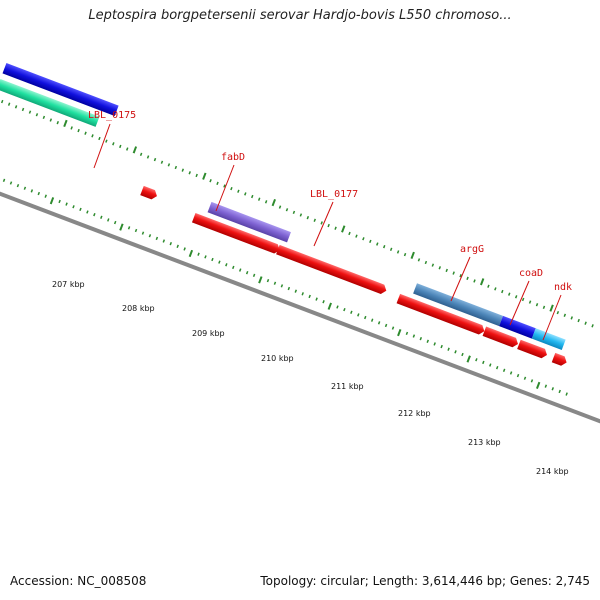 This screenshot has width=600, height=600. I want to click on ruler-label: 213 kbp, so click(484, 442).